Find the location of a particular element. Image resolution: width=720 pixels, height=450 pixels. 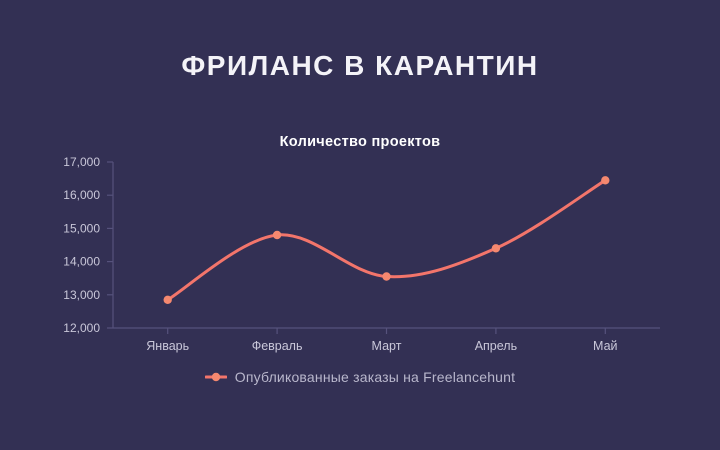

x-tick-label: Май is located at coordinates (605, 346).